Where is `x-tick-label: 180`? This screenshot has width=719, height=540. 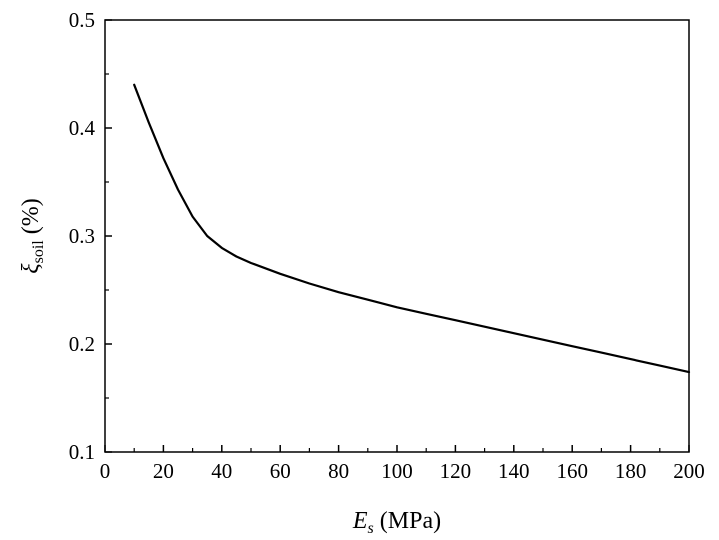 x-tick-label: 180 is located at coordinates (631, 471).